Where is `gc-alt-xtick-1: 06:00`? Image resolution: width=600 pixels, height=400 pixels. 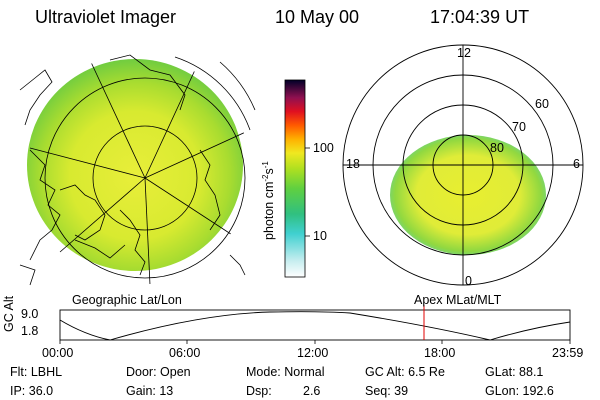 gc-alt-xtick-1: 06:00 is located at coordinates (185, 353).